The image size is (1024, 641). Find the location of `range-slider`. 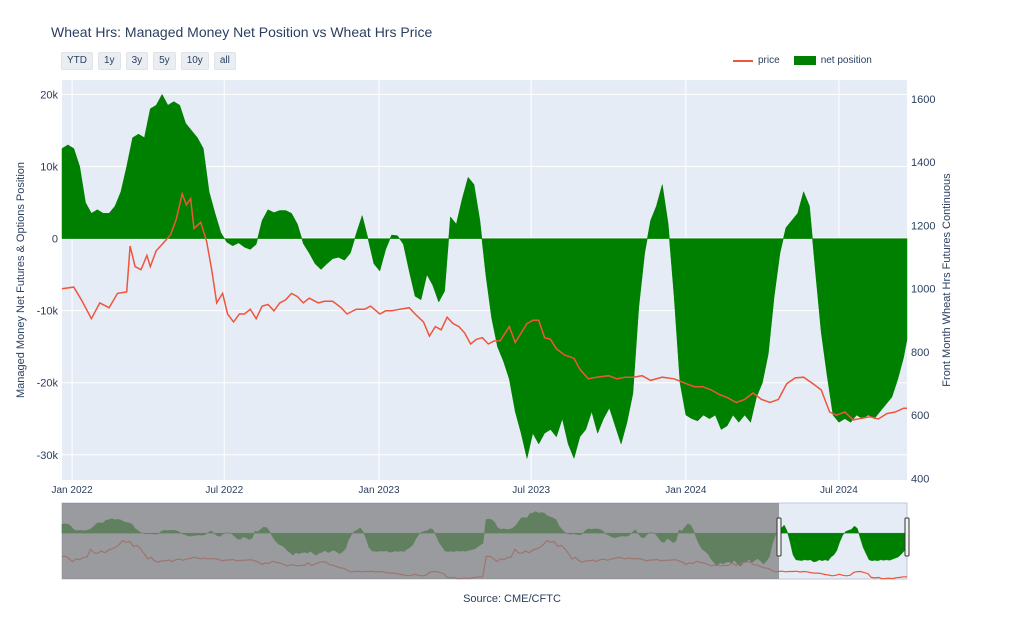

range-slider is located at coordinates (485, 541).